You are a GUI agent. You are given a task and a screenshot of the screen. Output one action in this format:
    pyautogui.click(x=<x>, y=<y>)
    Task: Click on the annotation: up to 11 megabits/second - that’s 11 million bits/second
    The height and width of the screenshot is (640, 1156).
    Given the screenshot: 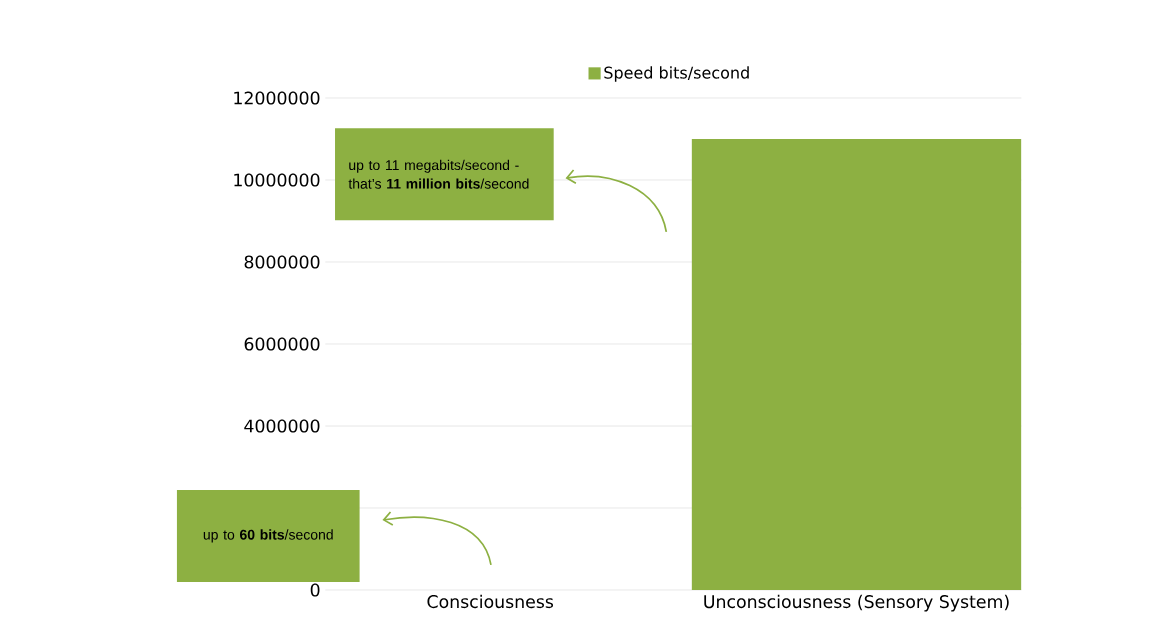 What is the action you would take?
    pyautogui.click(x=438, y=174)
    